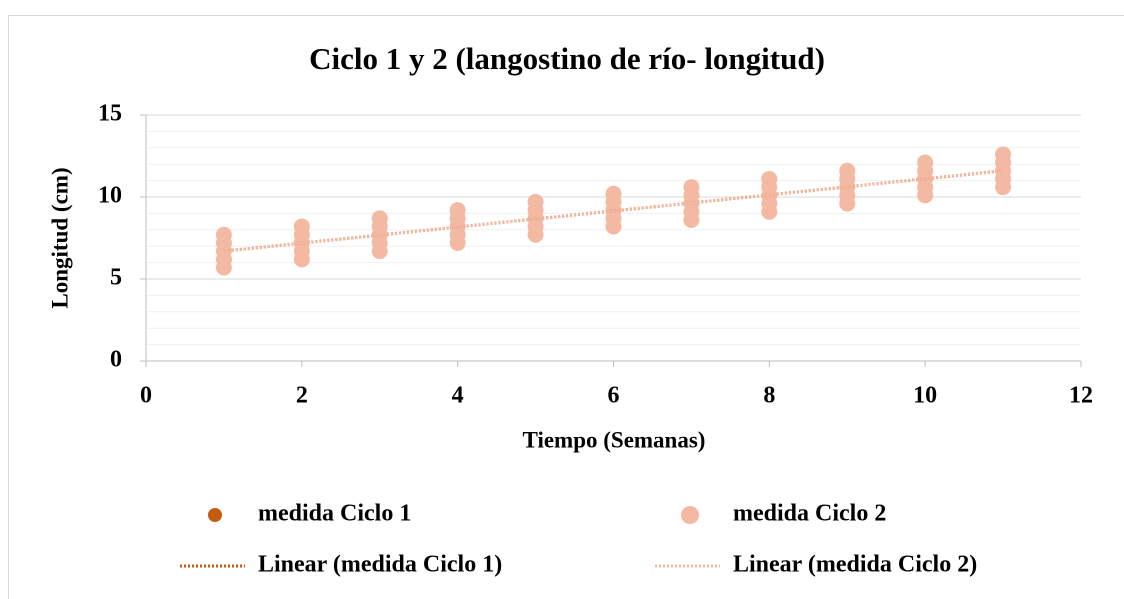  Describe the element at coordinates (110, 114) in the screenshot. I see `y-tick-label: 15` at that location.